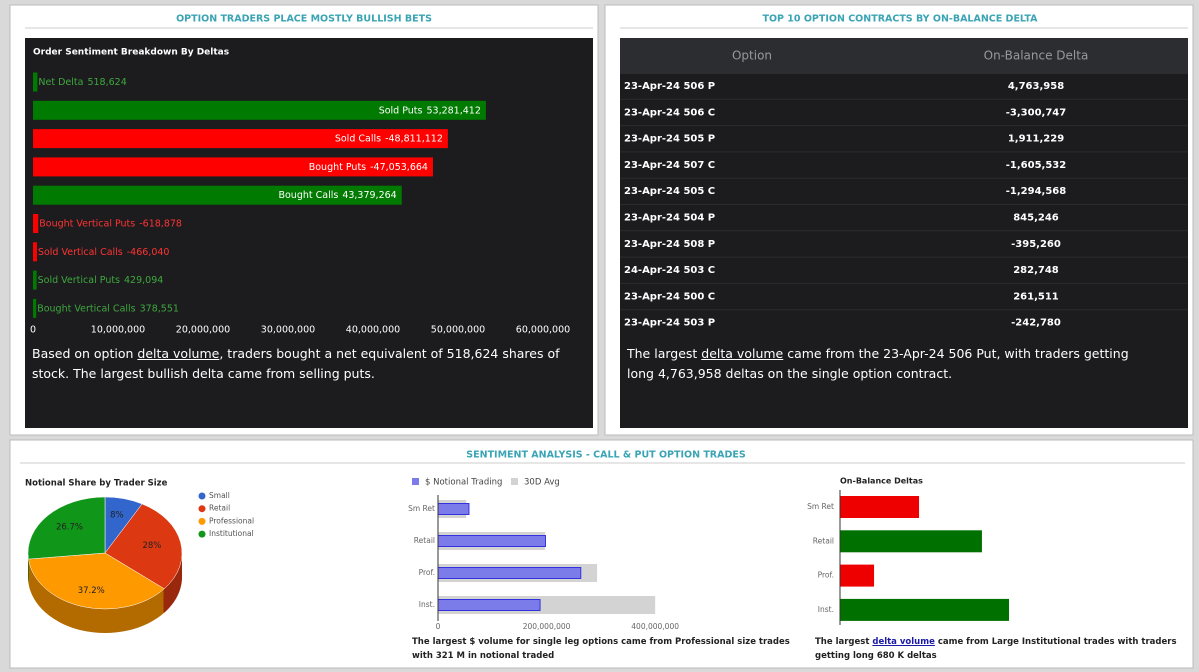 The image size is (1199, 672). What do you see at coordinates (752, 56) in the screenshot?
I see `table-header-cell: Option` at bounding box center [752, 56].